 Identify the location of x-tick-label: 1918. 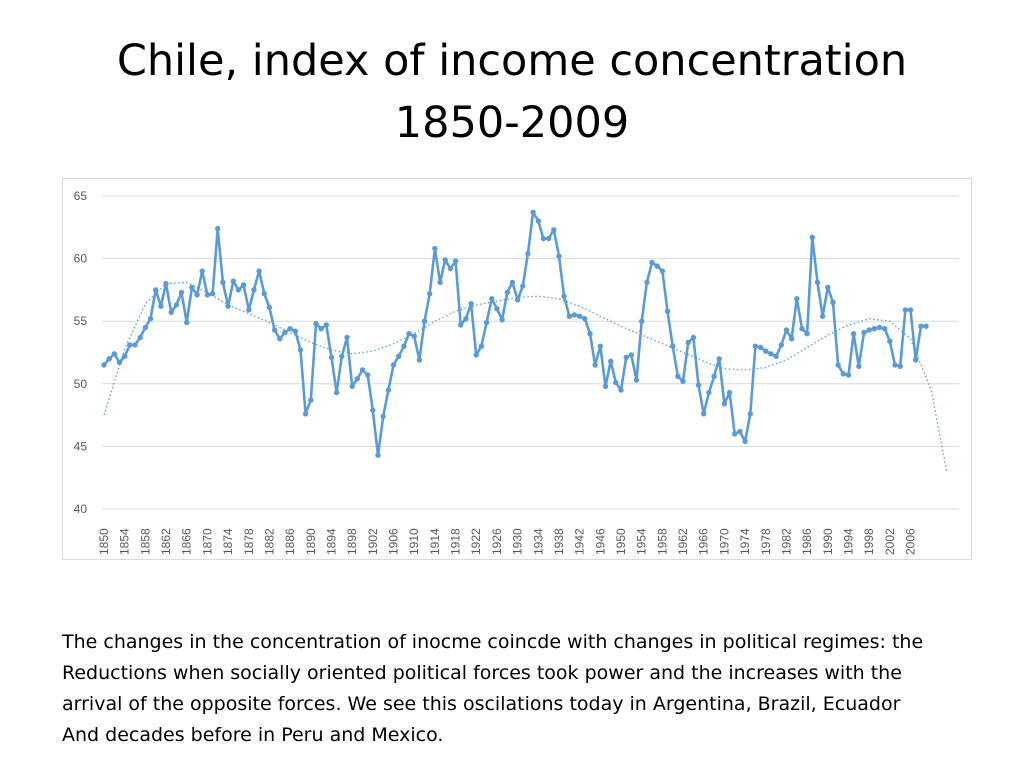
(456, 541).